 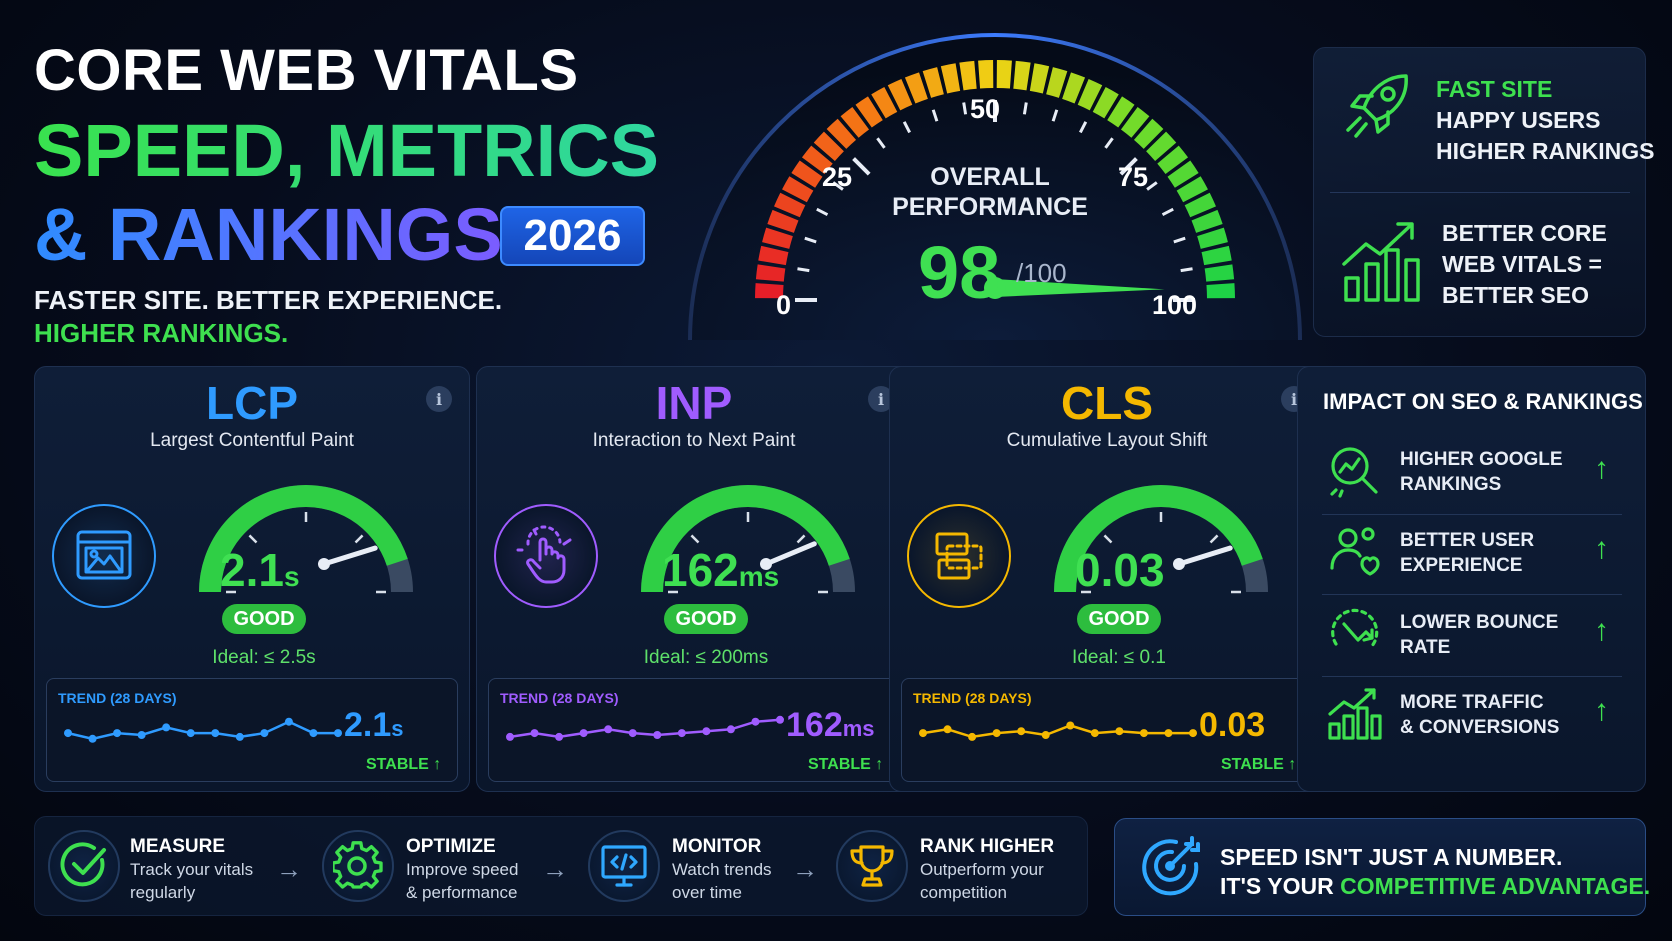 What do you see at coordinates (959, 556) in the screenshot?
I see `metric-cls-icon-wrap` at bounding box center [959, 556].